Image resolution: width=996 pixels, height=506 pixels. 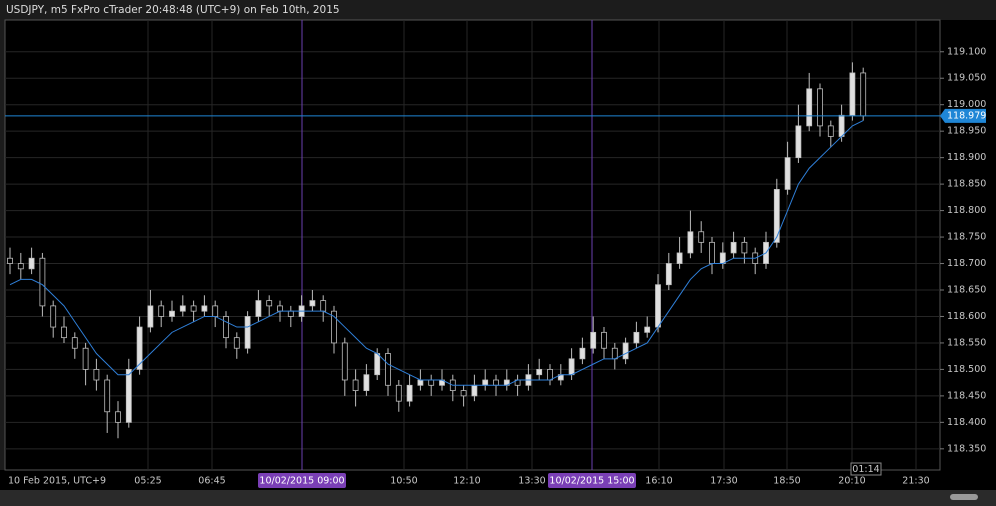 I want to click on x-tick-label: 05:25, so click(x=147, y=481).